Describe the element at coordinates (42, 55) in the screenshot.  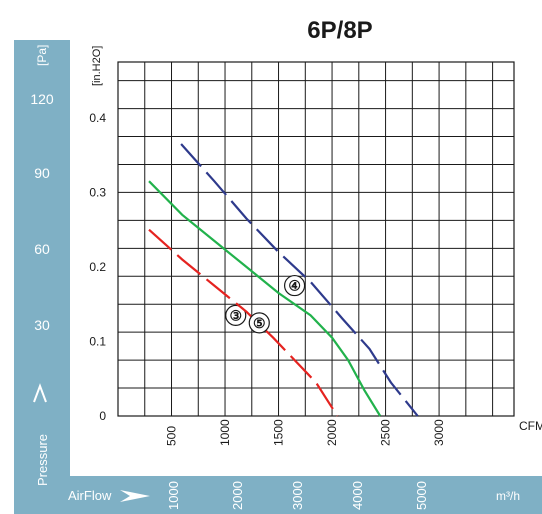
I see `secondary-y-unit: [Pa]` at that location.